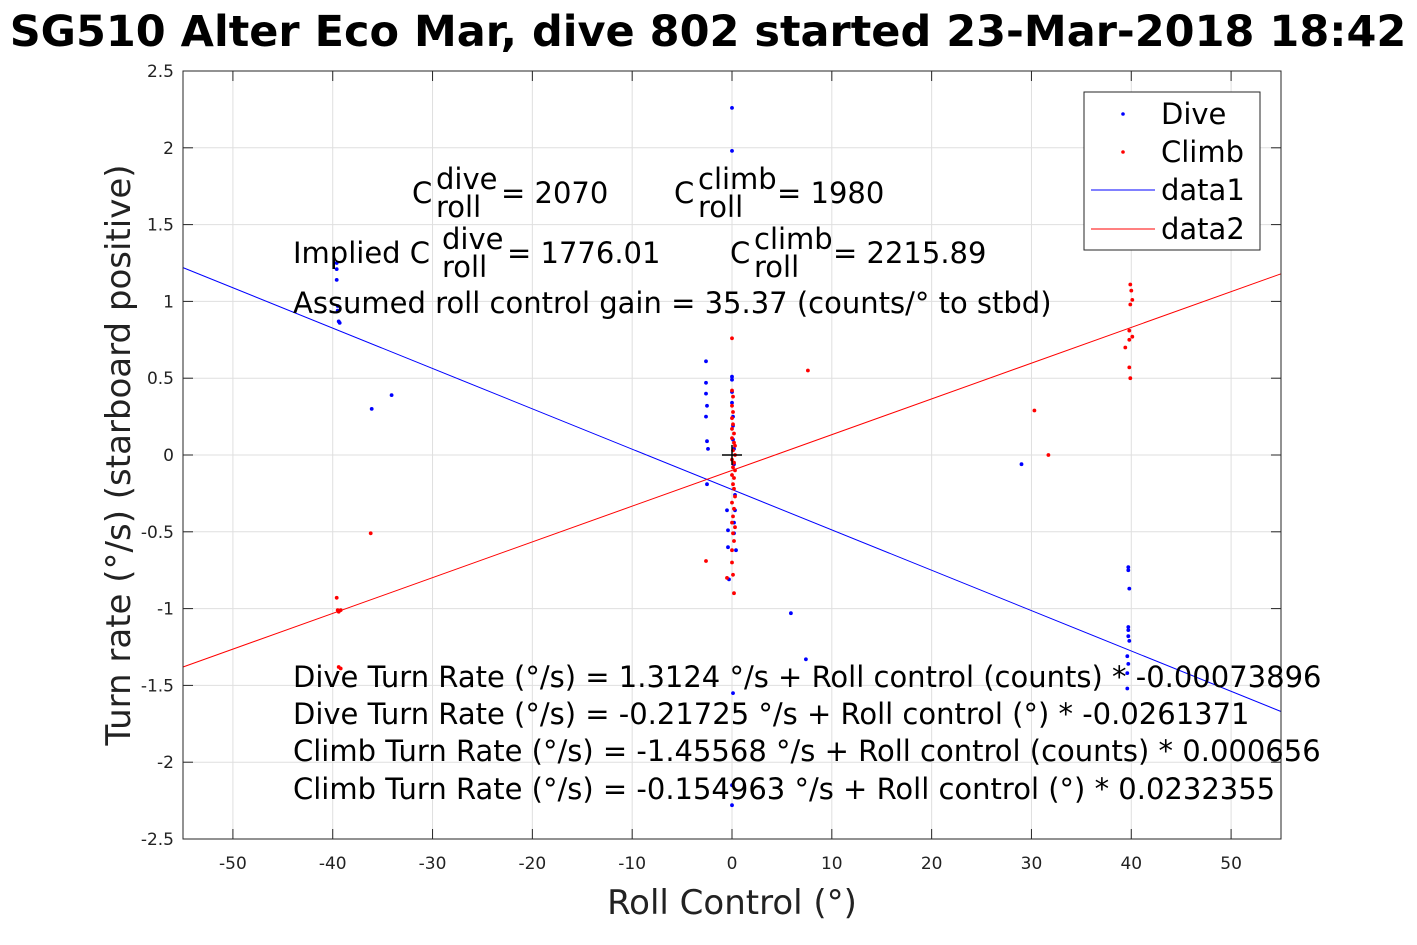  I want to click on x-tick-label: 40, so click(1131, 864).